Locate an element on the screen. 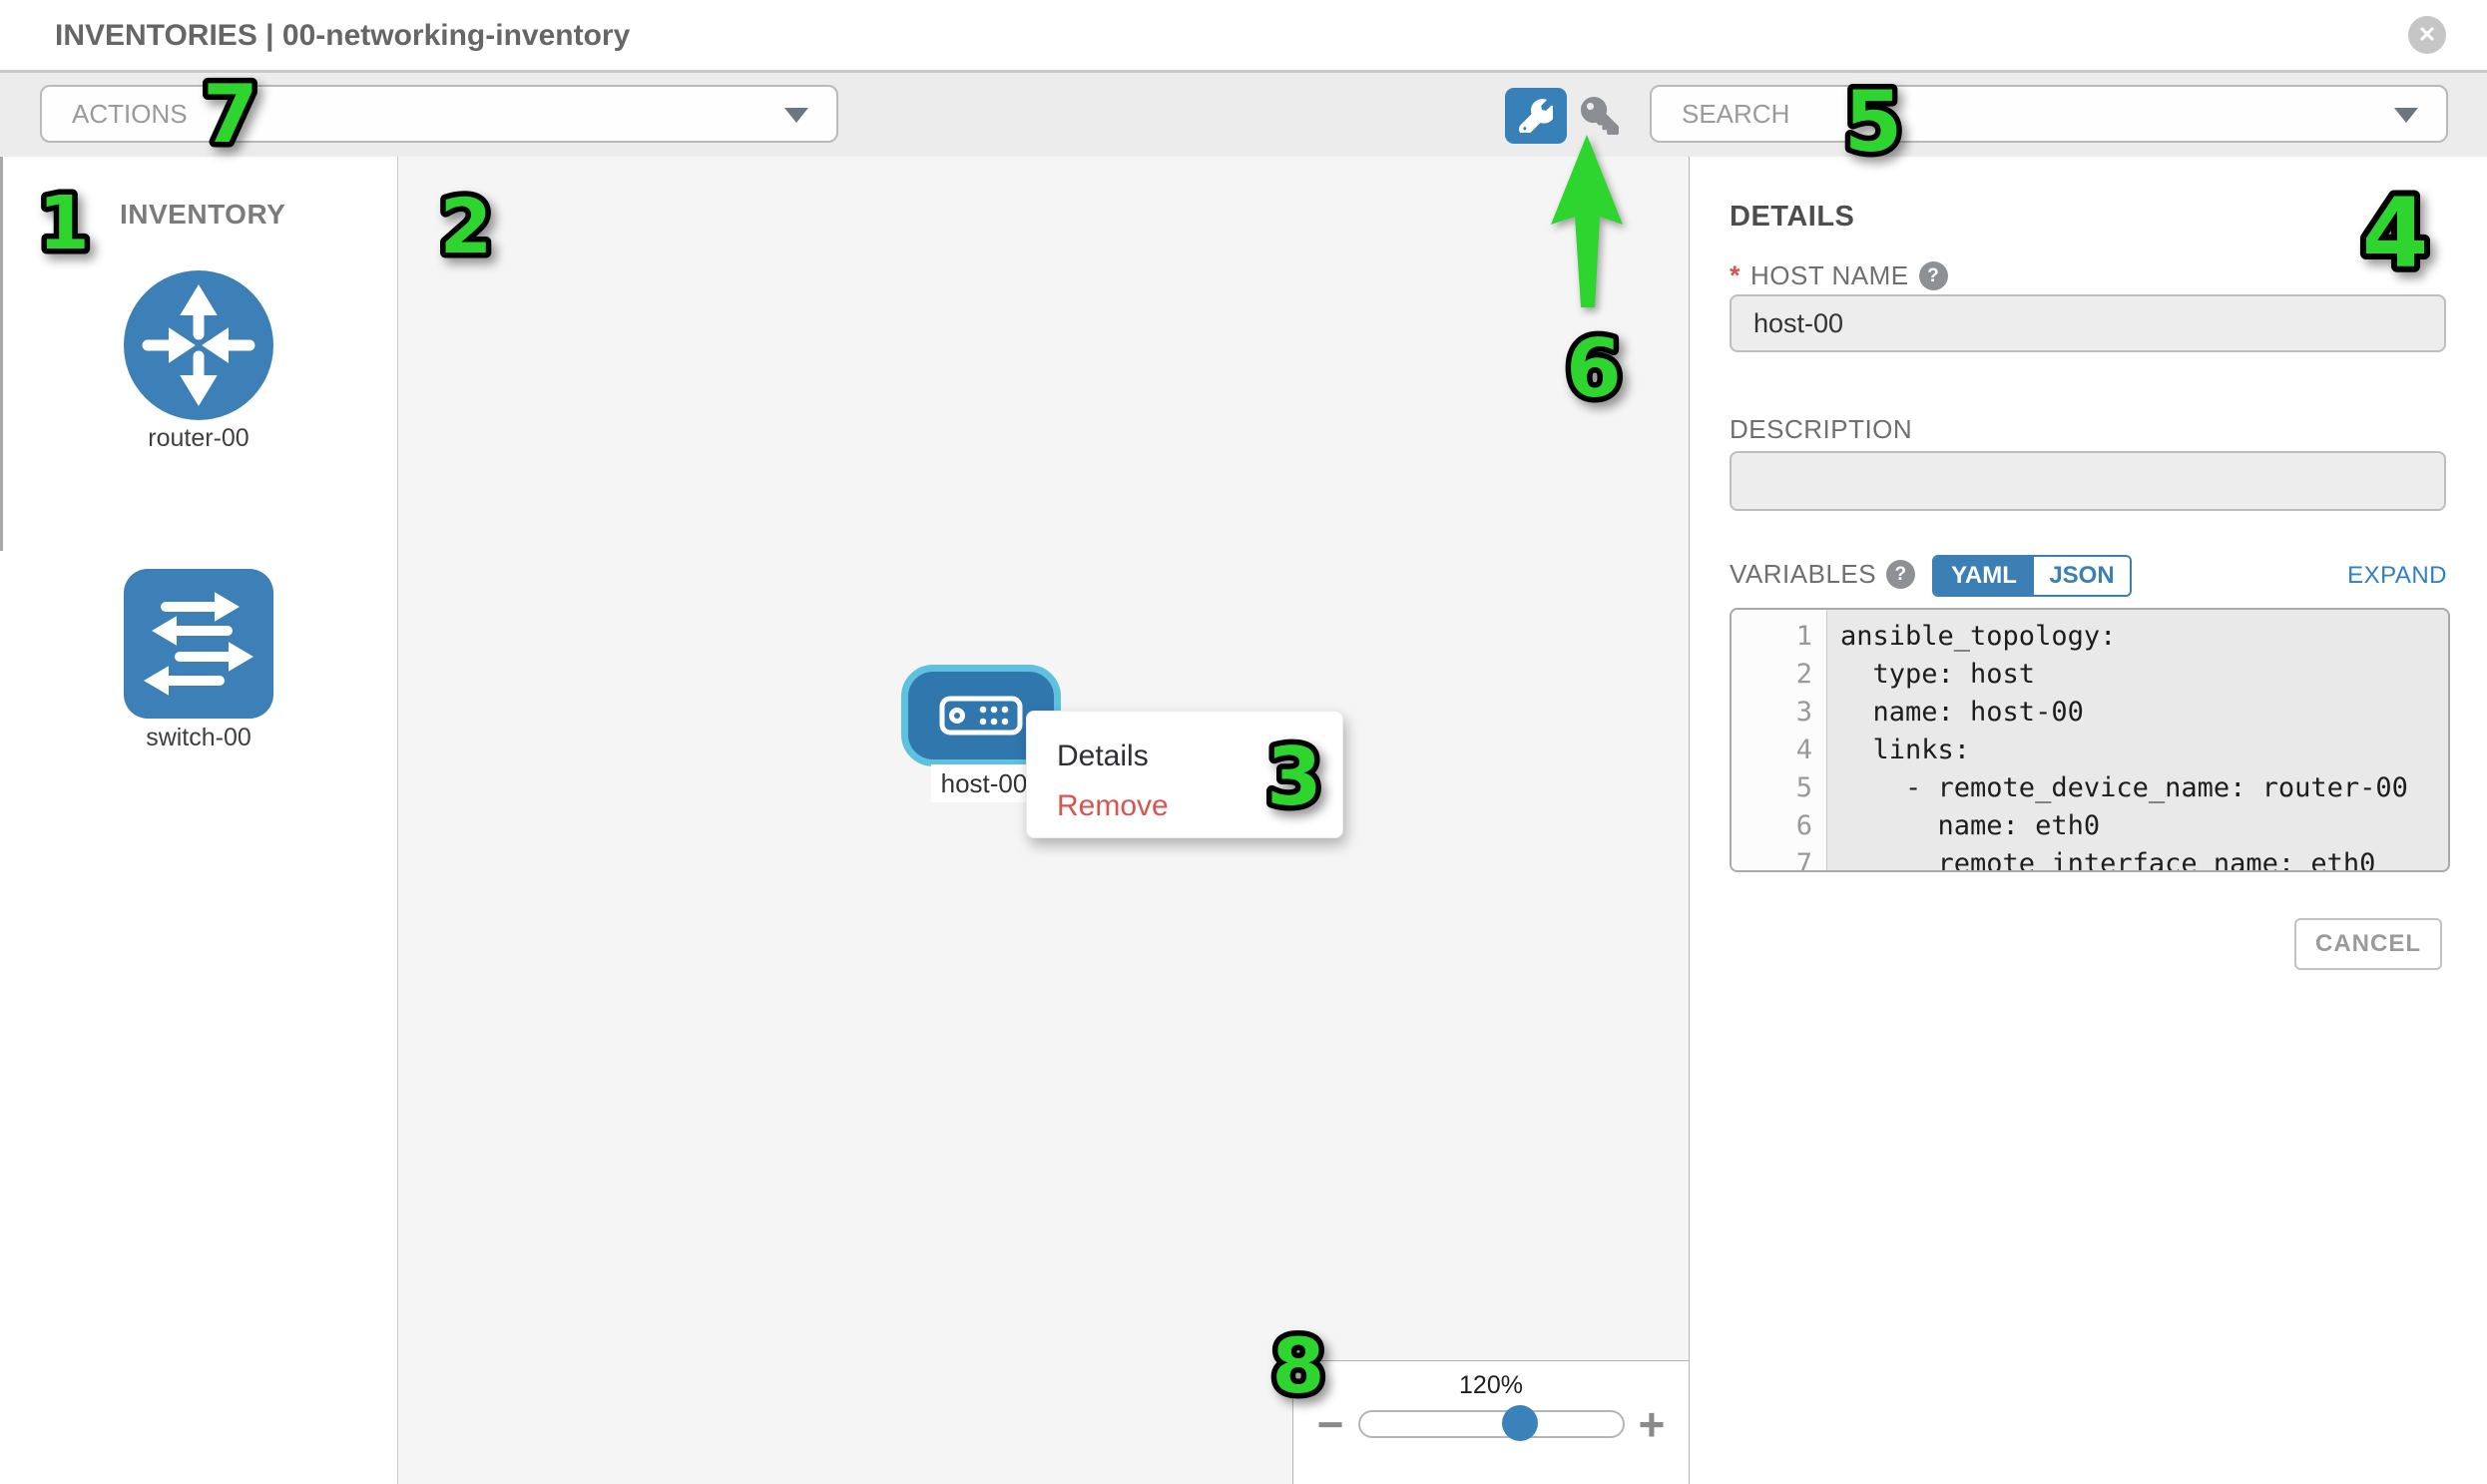 This screenshot has width=2487, height=1484. device-switch-label: switch-00 is located at coordinates (198, 737).